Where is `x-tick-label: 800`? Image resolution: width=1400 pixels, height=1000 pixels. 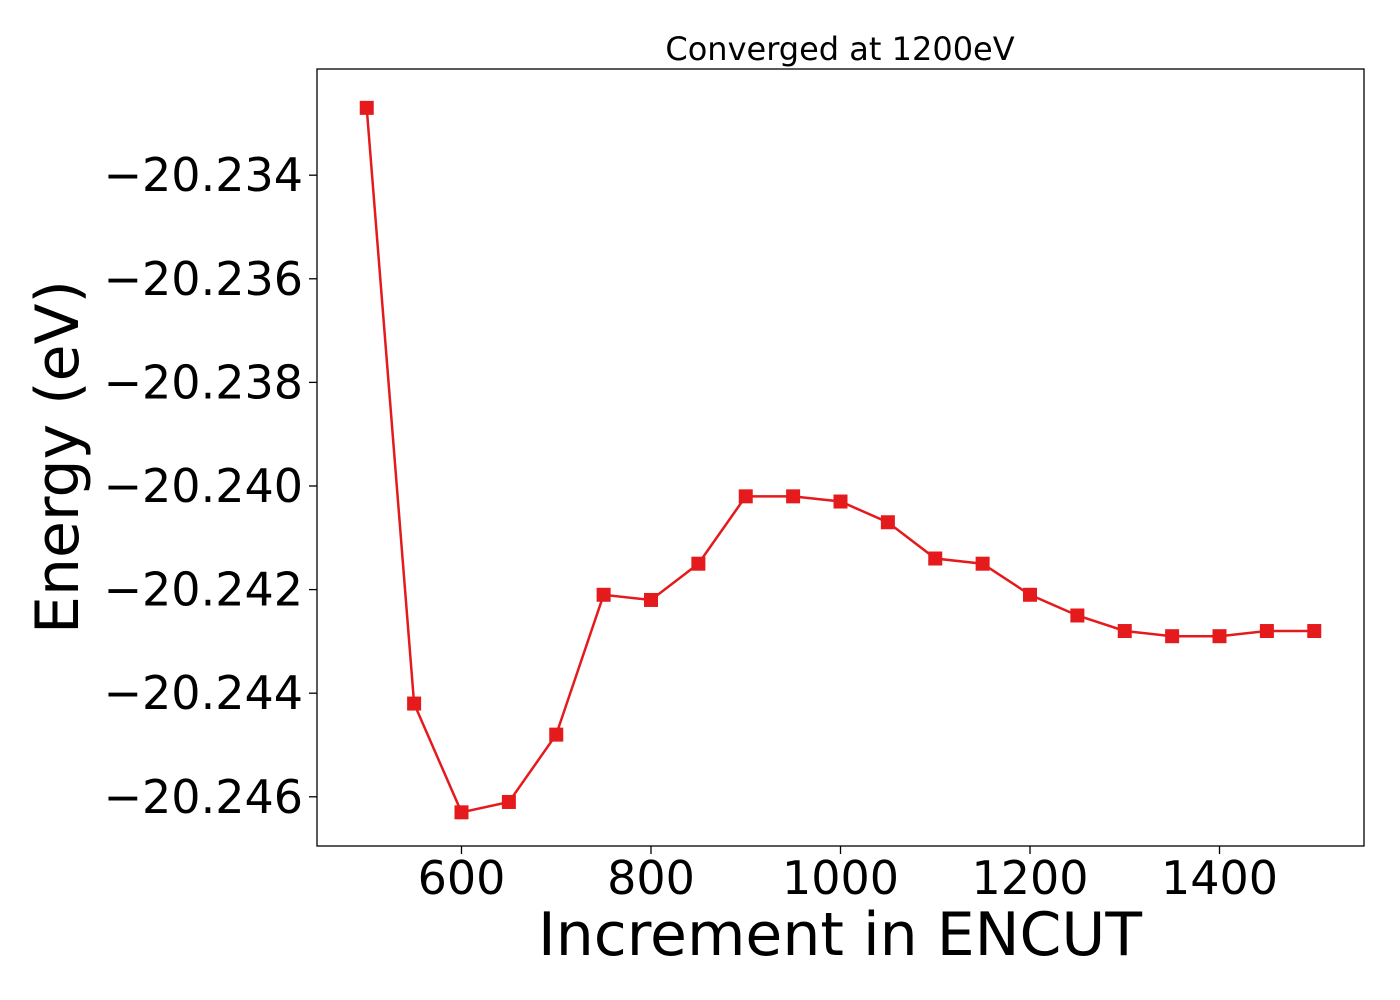 x-tick-label: 800 is located at coordinates (651, 878).